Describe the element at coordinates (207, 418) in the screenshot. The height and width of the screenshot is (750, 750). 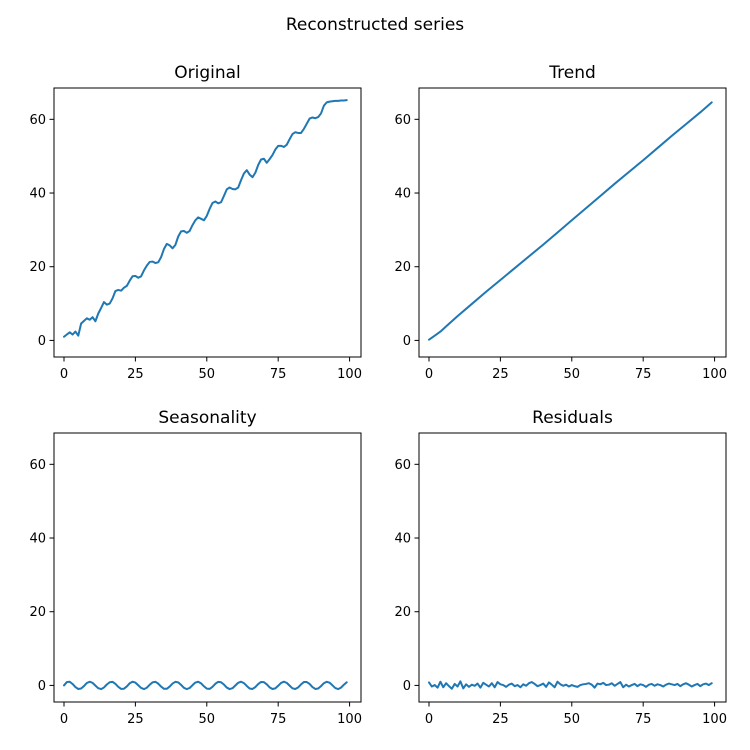
I see `subplot-title: Seasonality` at that location.